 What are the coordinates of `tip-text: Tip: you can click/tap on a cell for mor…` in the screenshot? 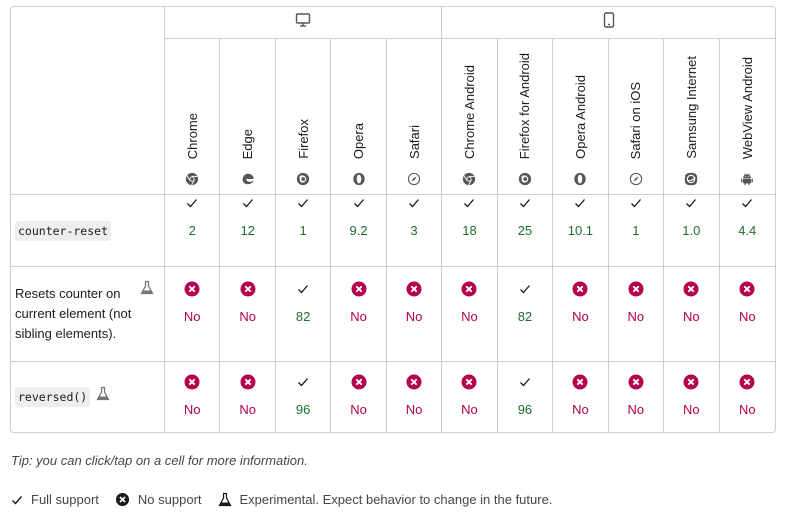 It's located at (159, 460).